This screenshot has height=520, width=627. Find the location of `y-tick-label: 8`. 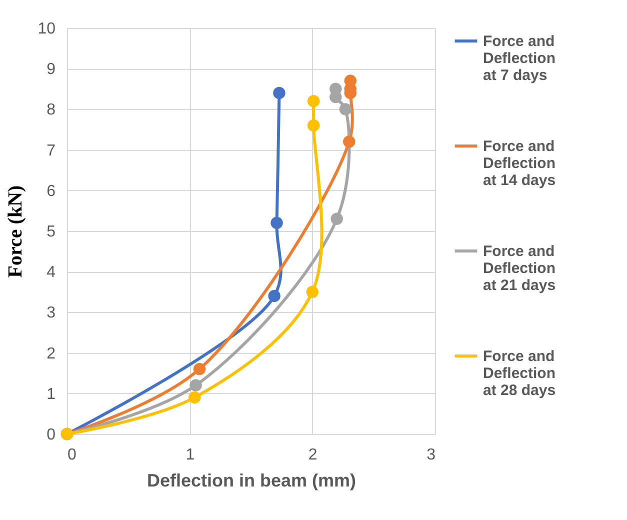

y-tick-label: 8 is located at coordinates (51, 110).